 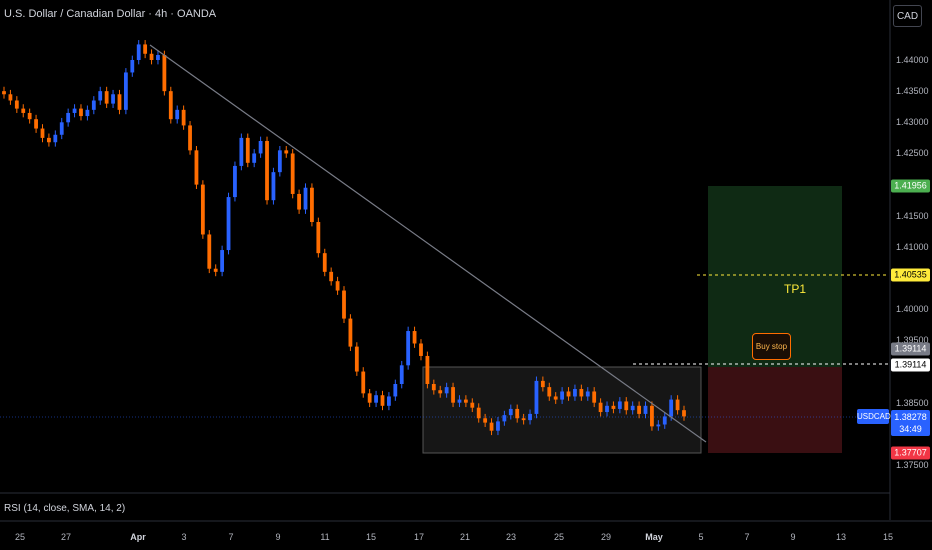 I want to click on date-axis-tick: 7, so click(x=747, y=537).